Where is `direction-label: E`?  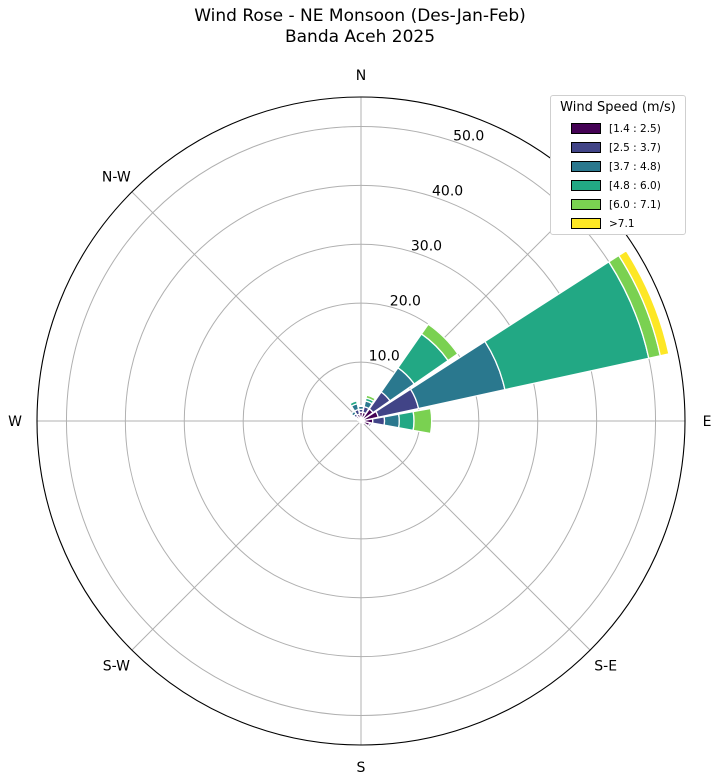 direction-label: E is located at coordinates (707, 422).